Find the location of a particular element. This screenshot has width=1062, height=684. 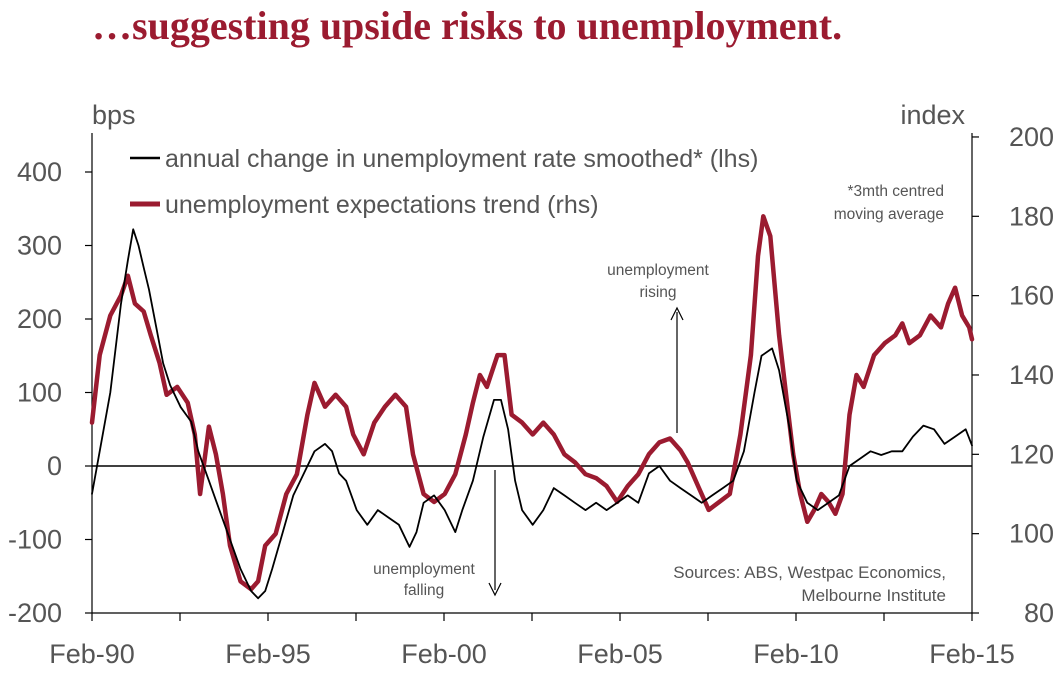

right-tick-label: 80 is located at coordinates (1039, 613).